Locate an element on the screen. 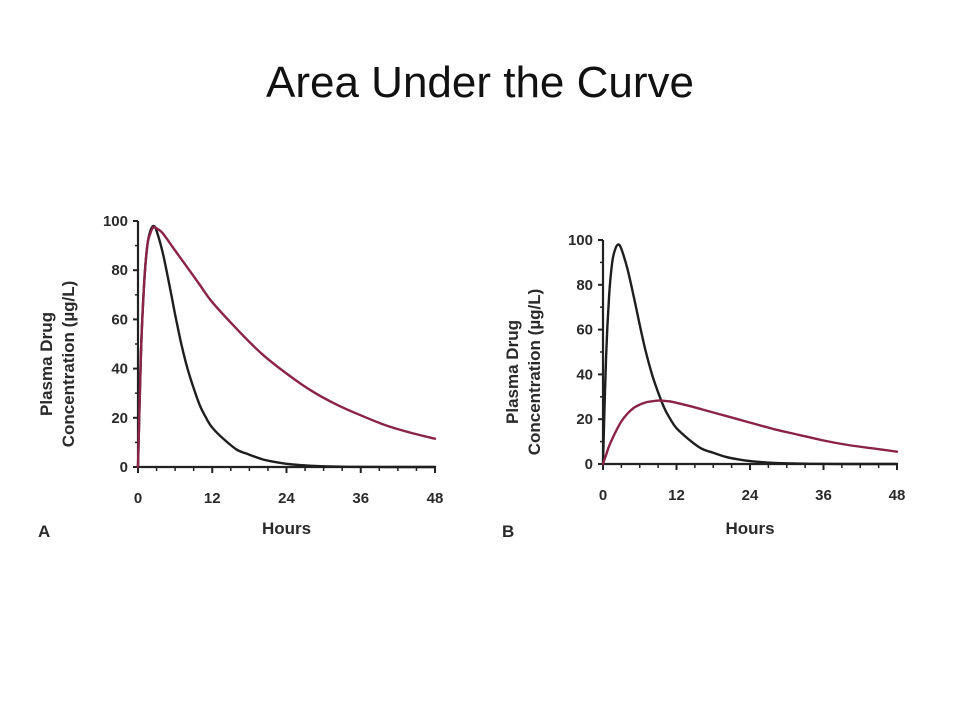  panel-label: A is located at coordinates (44, 531).